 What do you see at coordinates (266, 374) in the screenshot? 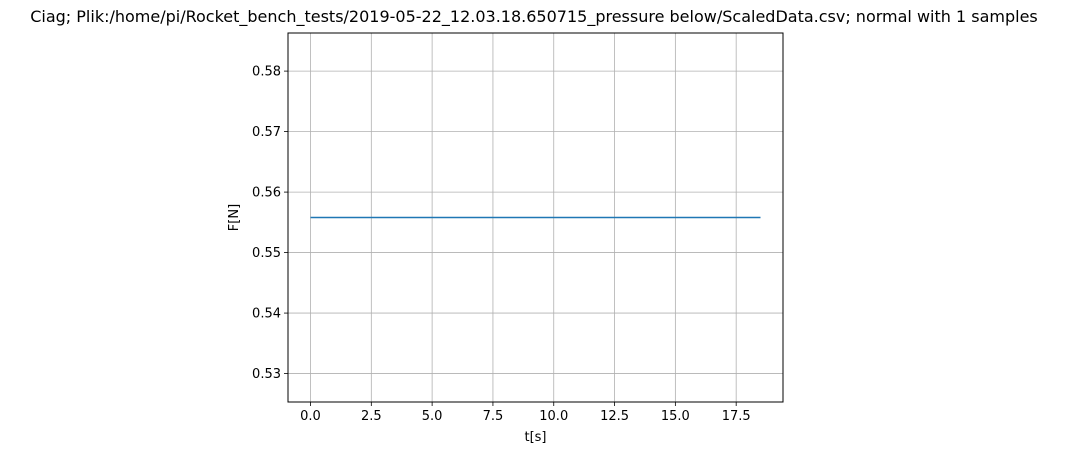
I see `y-tick-label: 0.53` at bounding box center [266, 374].